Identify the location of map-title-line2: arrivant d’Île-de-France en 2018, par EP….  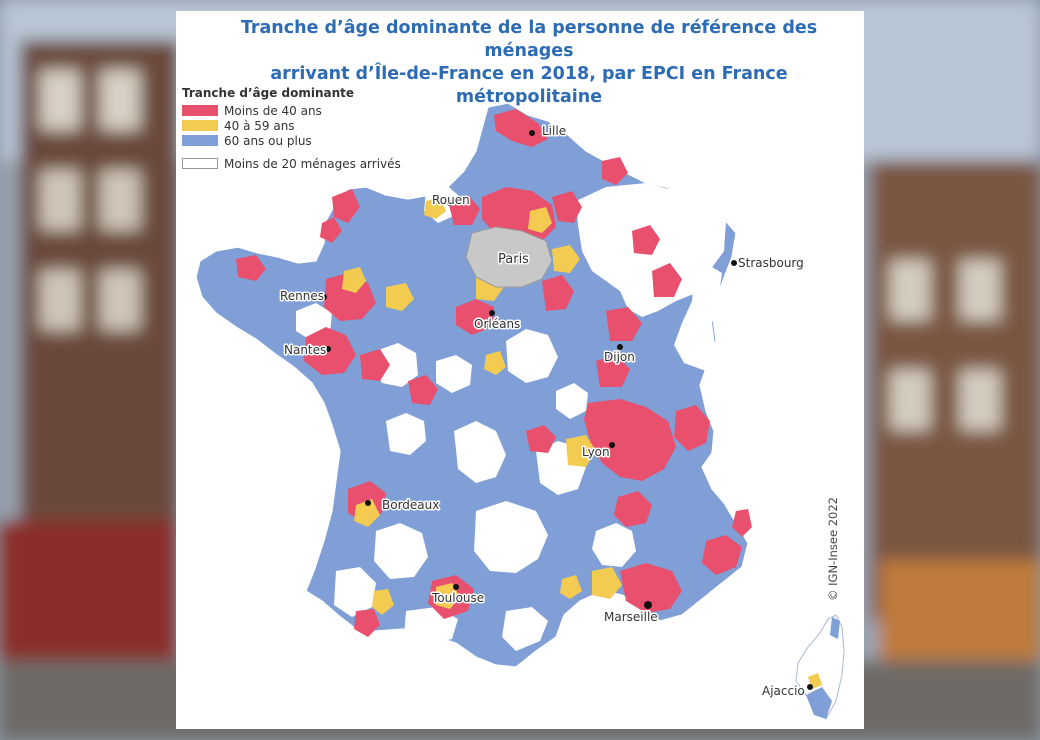
(529, 85).